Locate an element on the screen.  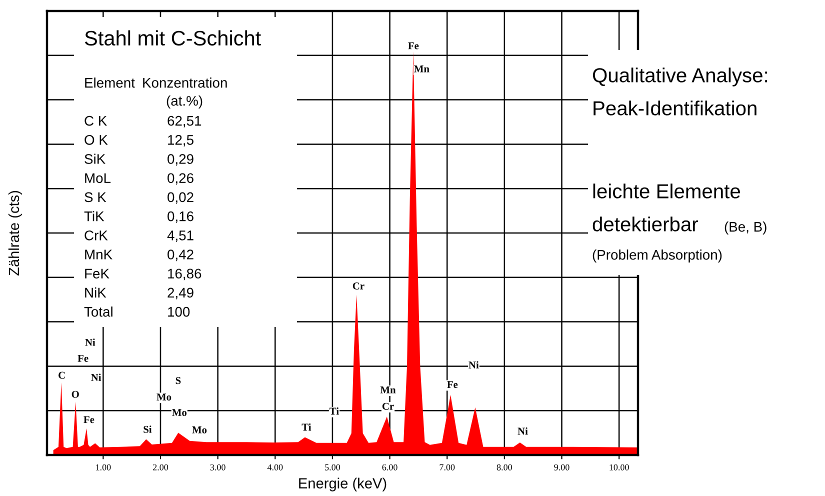
annotation: O is located at coordinates (75, 394).